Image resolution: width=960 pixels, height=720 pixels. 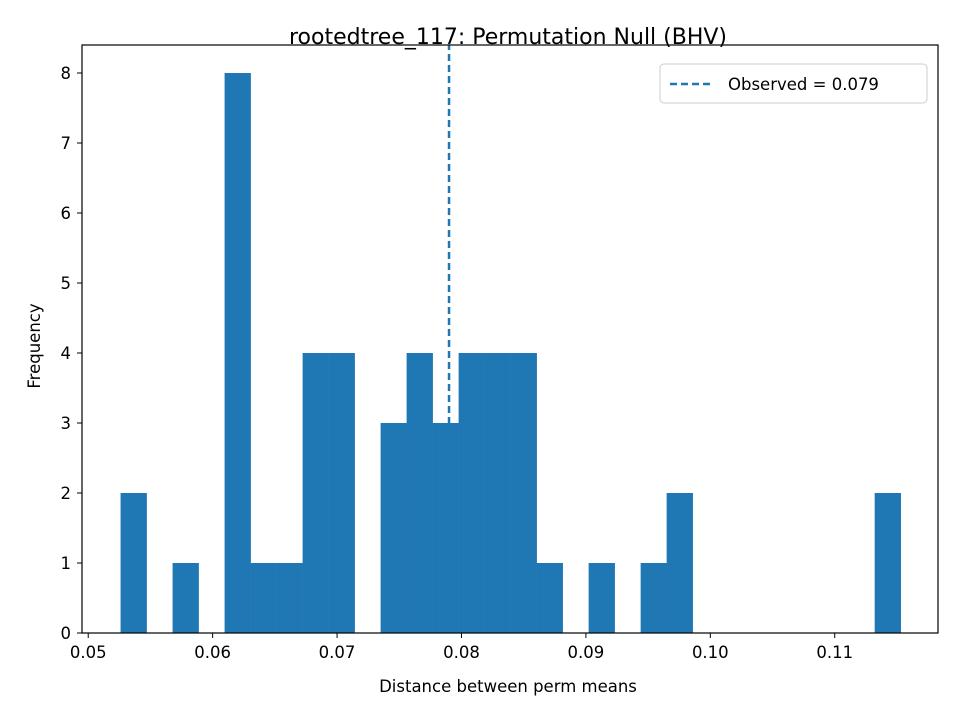 What do you see at coordinates (66, 353) in the screenshot?
I see `y-tick-label: 4` at bounding box center [66, 353].